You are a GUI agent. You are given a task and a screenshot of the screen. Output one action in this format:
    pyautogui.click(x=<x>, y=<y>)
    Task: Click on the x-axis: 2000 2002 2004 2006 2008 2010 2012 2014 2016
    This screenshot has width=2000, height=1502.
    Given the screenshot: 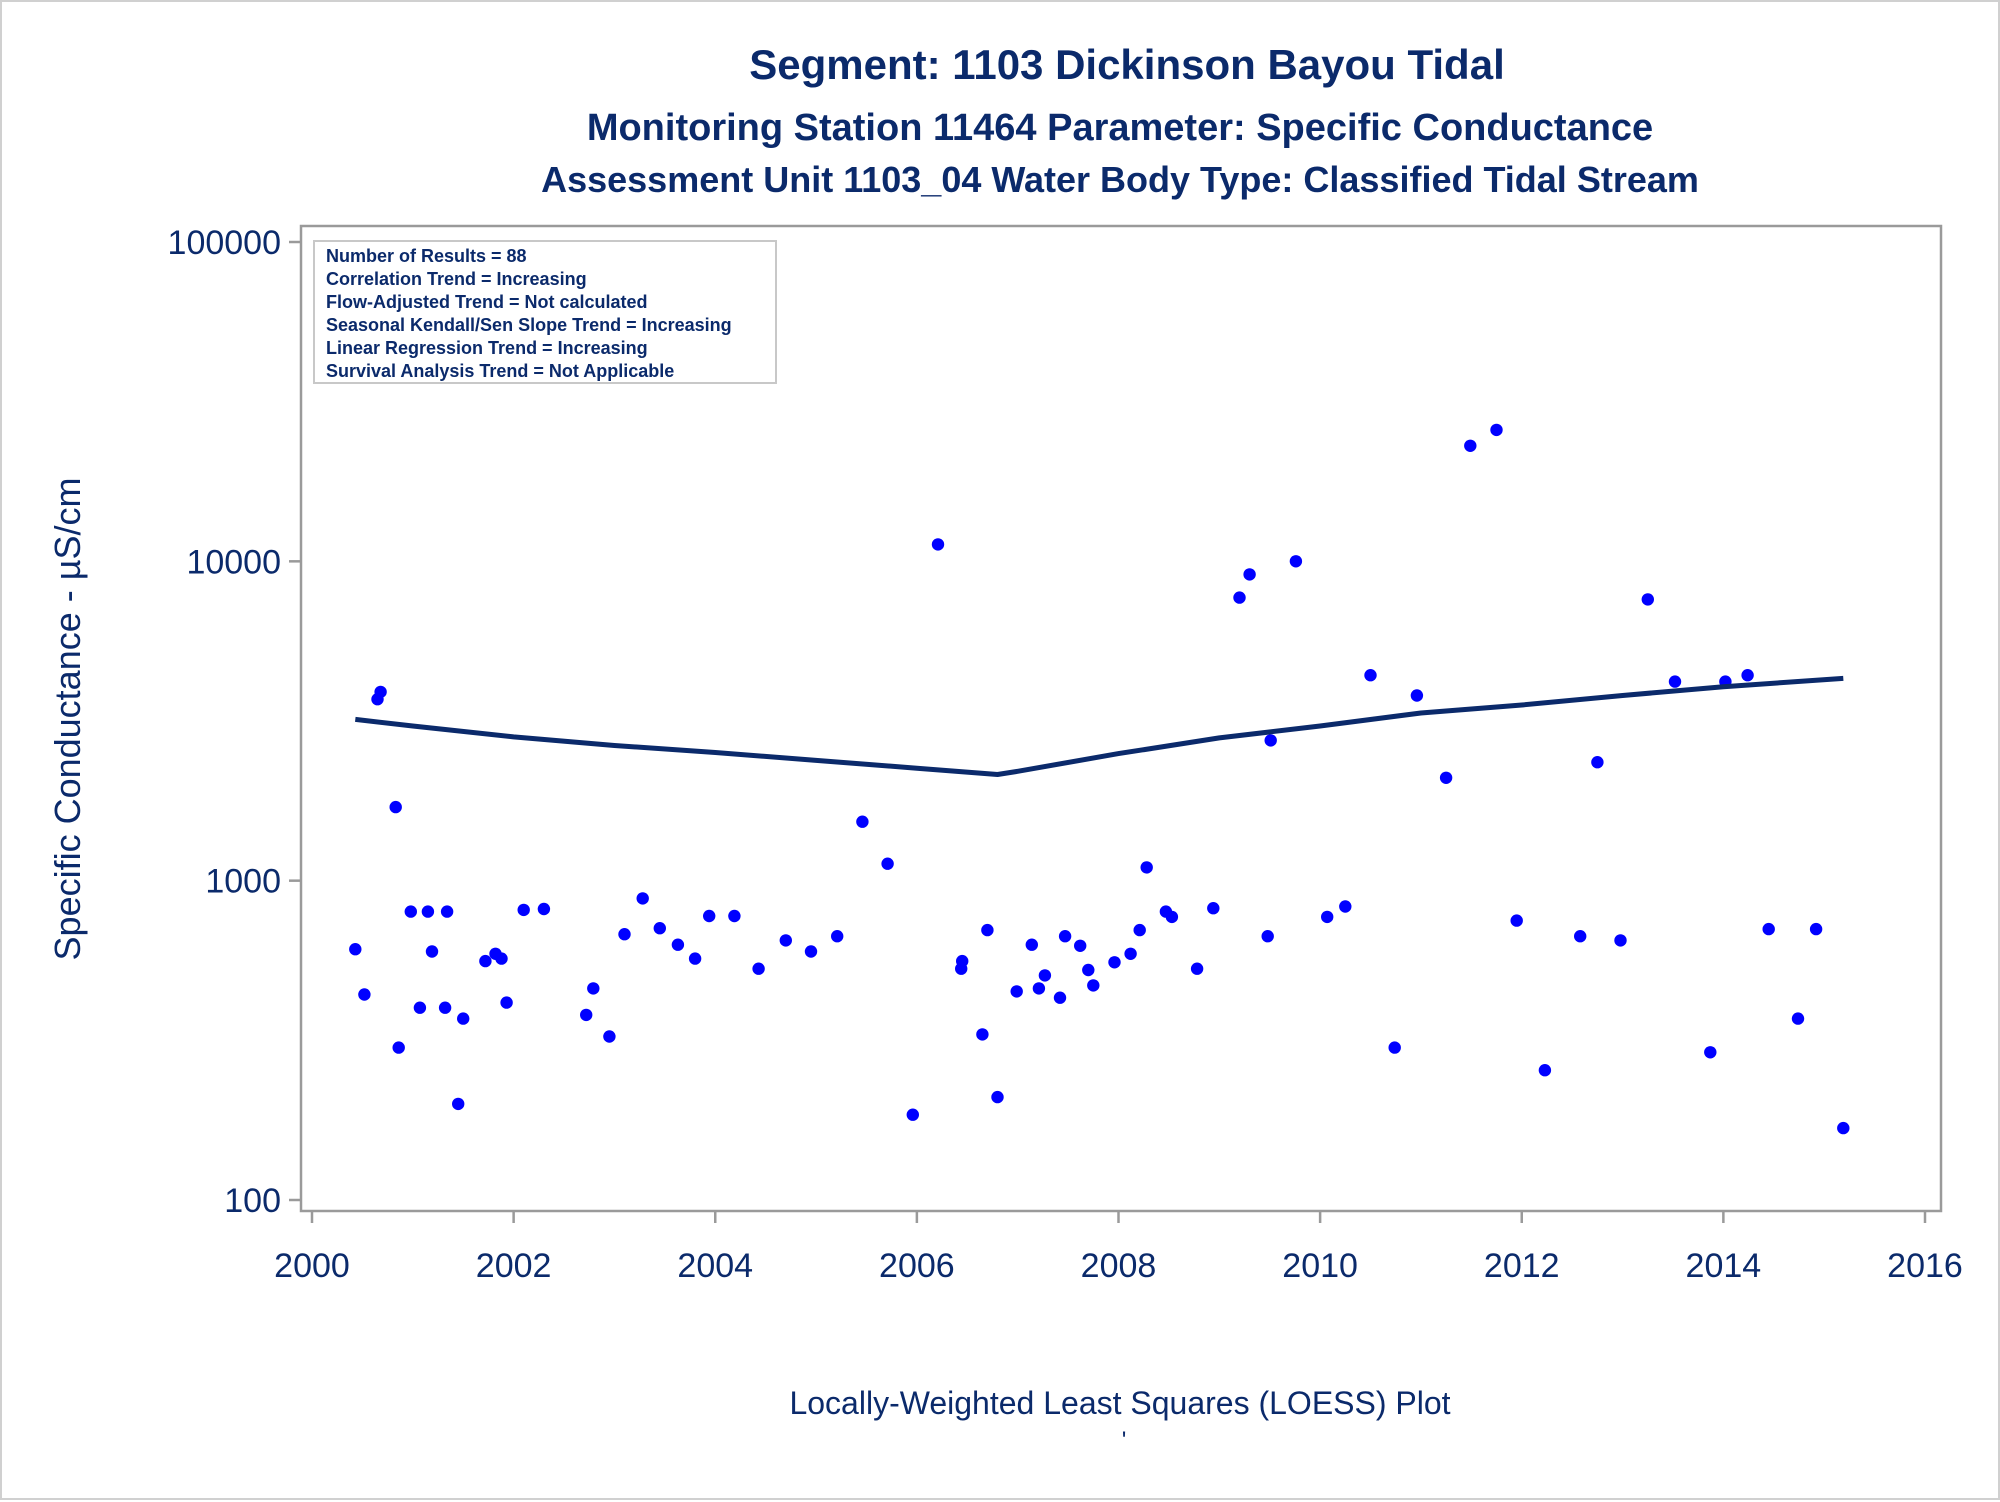 What is the action you would take?
    pyautogui.click(x=1118, y=1248)
    